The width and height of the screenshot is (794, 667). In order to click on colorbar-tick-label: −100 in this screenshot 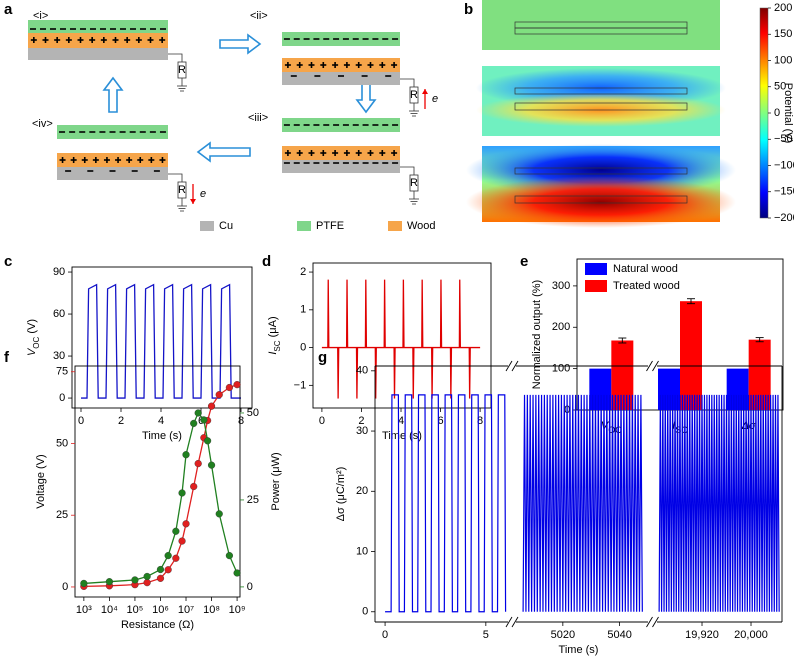, I will do `click(784, 165)`.